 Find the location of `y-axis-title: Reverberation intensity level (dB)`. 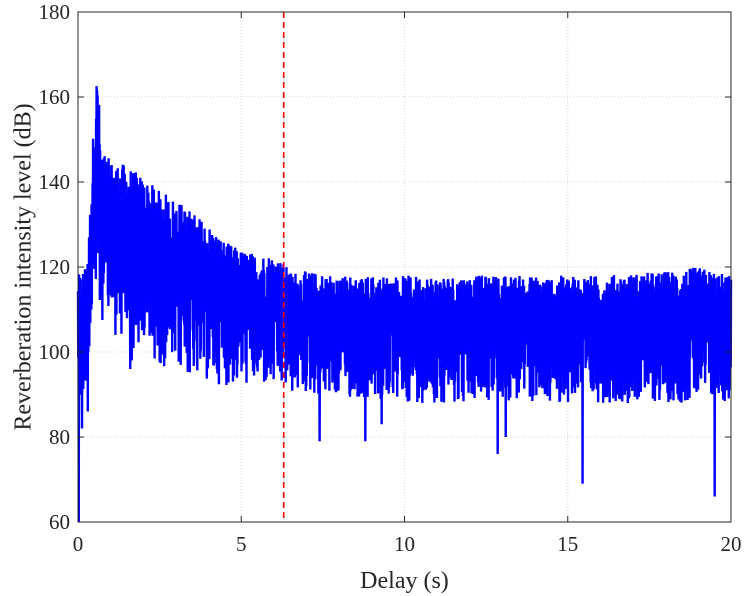

y-axis-title: Reverberation intensity level (dB) is located at coordinates (23, 266).